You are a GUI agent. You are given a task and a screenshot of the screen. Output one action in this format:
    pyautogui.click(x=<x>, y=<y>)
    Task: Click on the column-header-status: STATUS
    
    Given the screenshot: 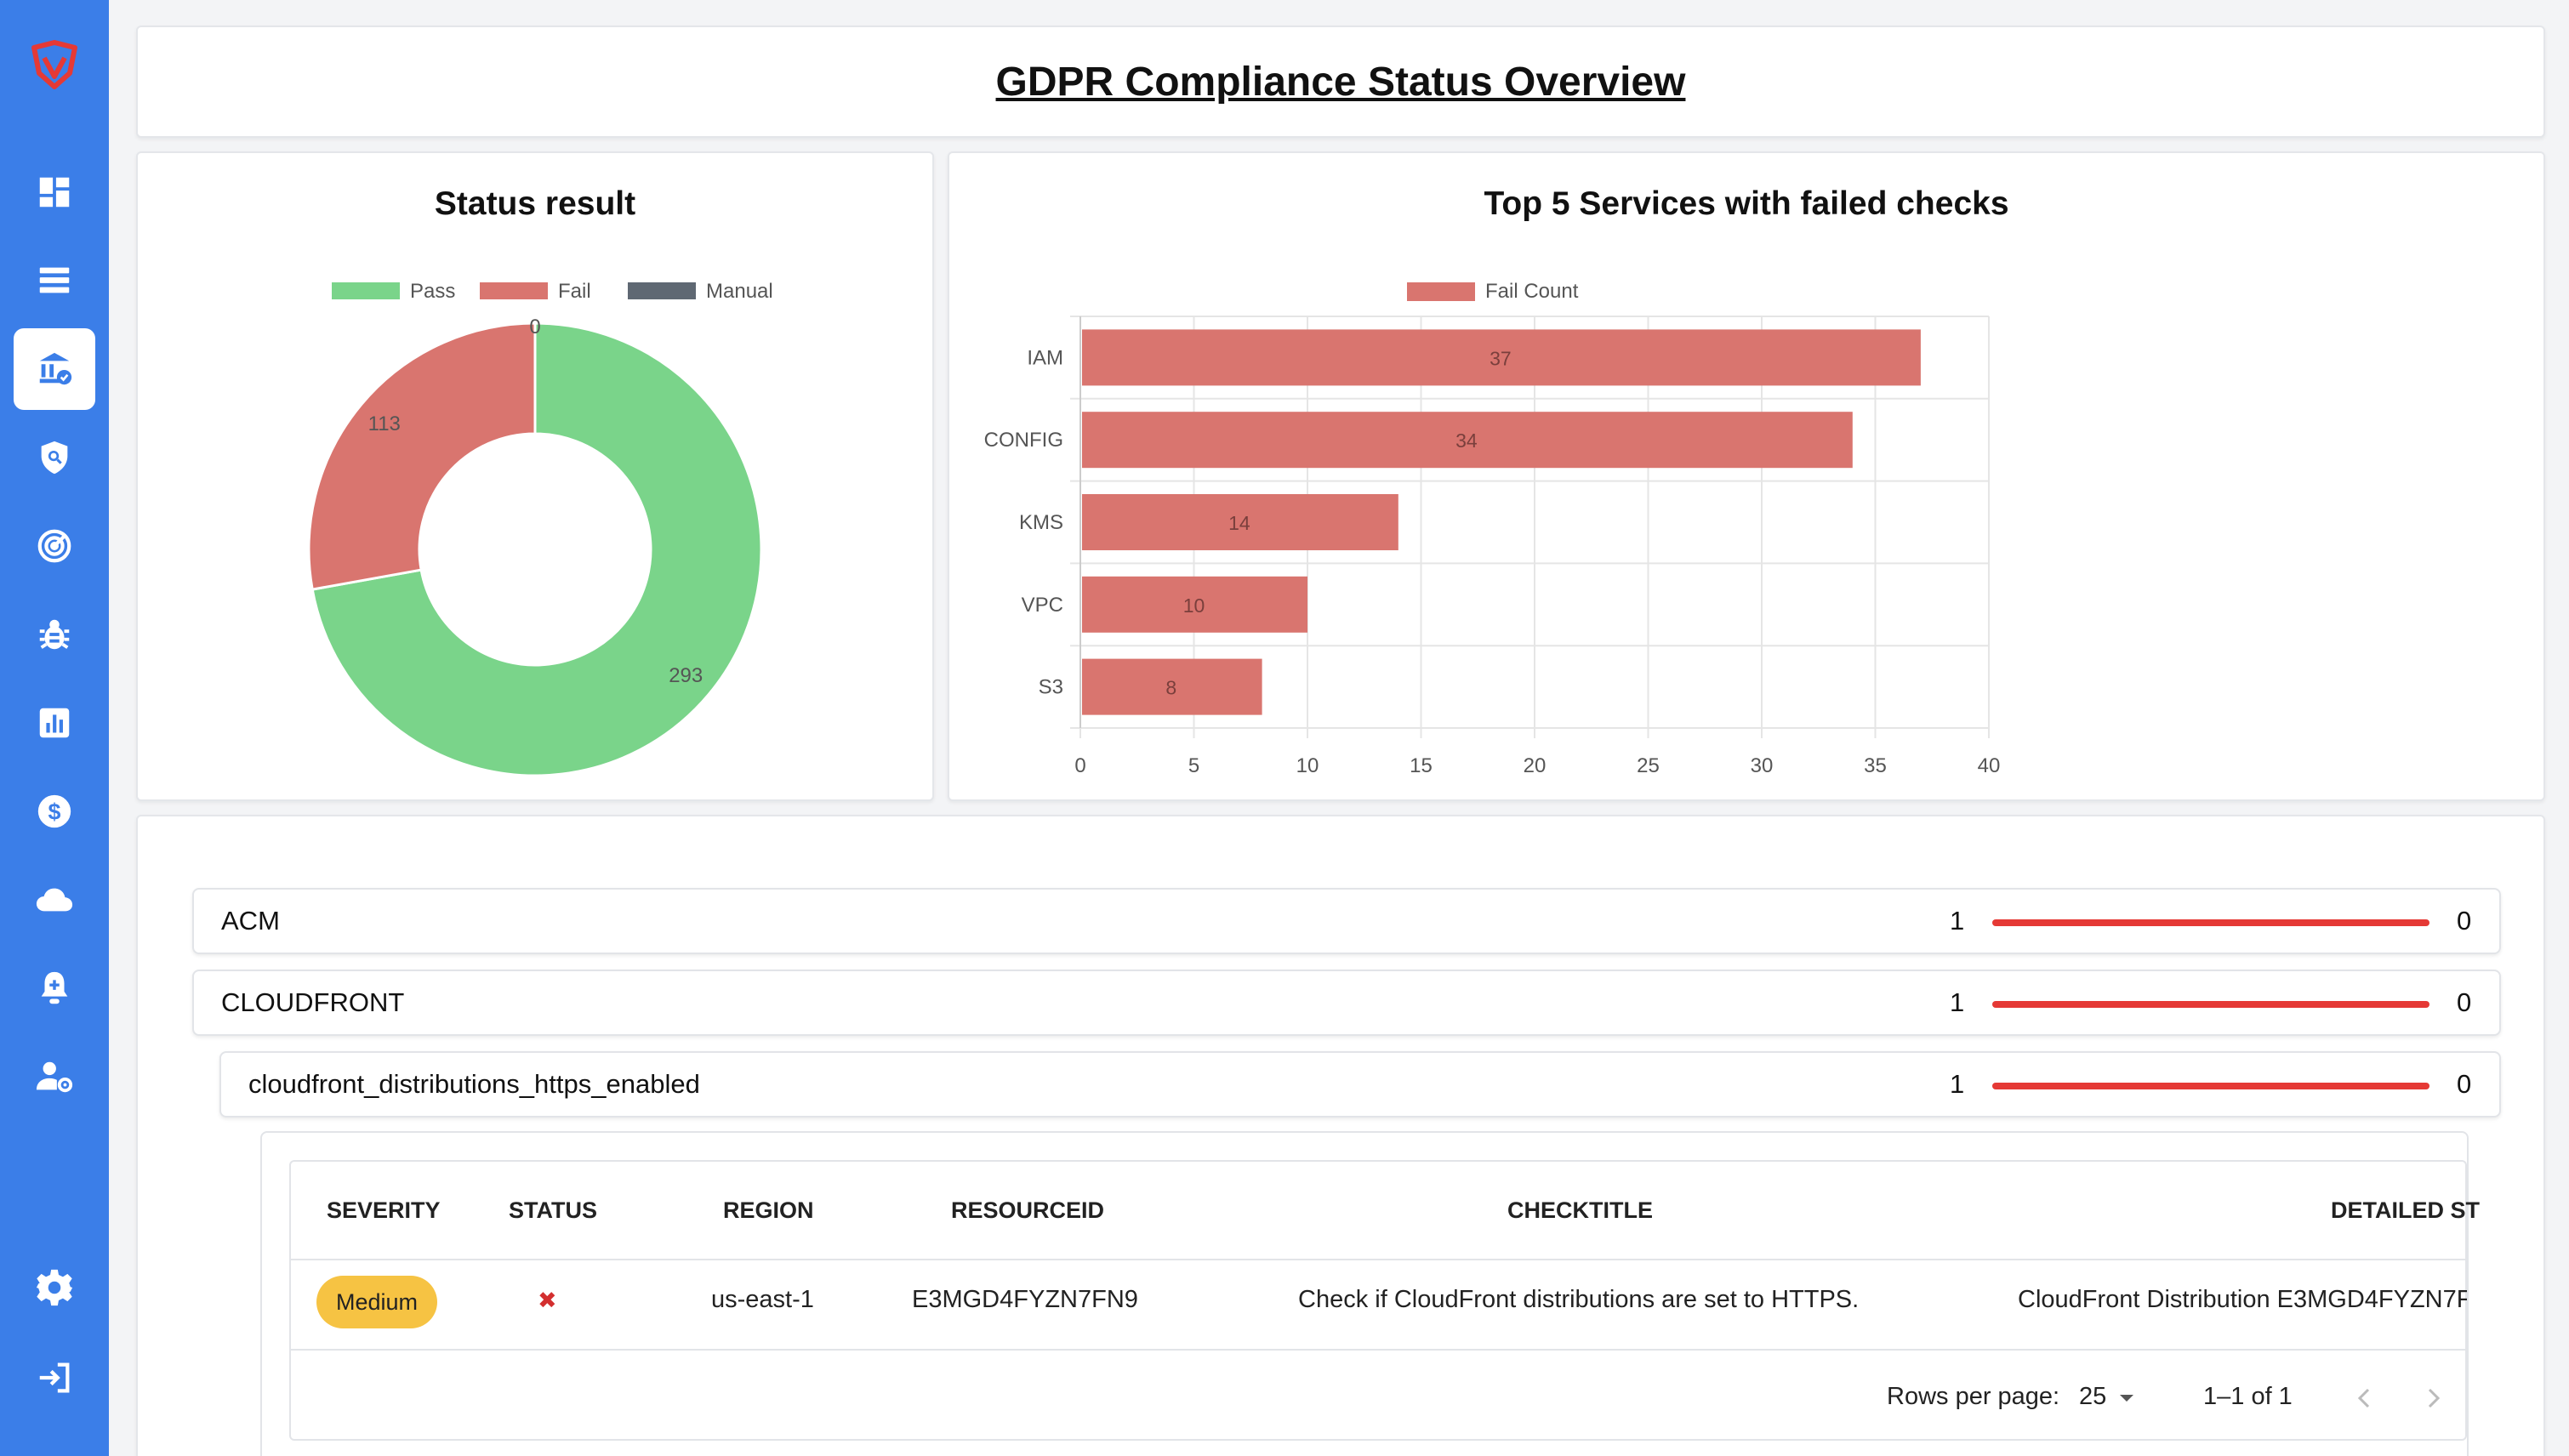 What is the action you would take?
    pyautogui.click(x=553, y=1210)
    